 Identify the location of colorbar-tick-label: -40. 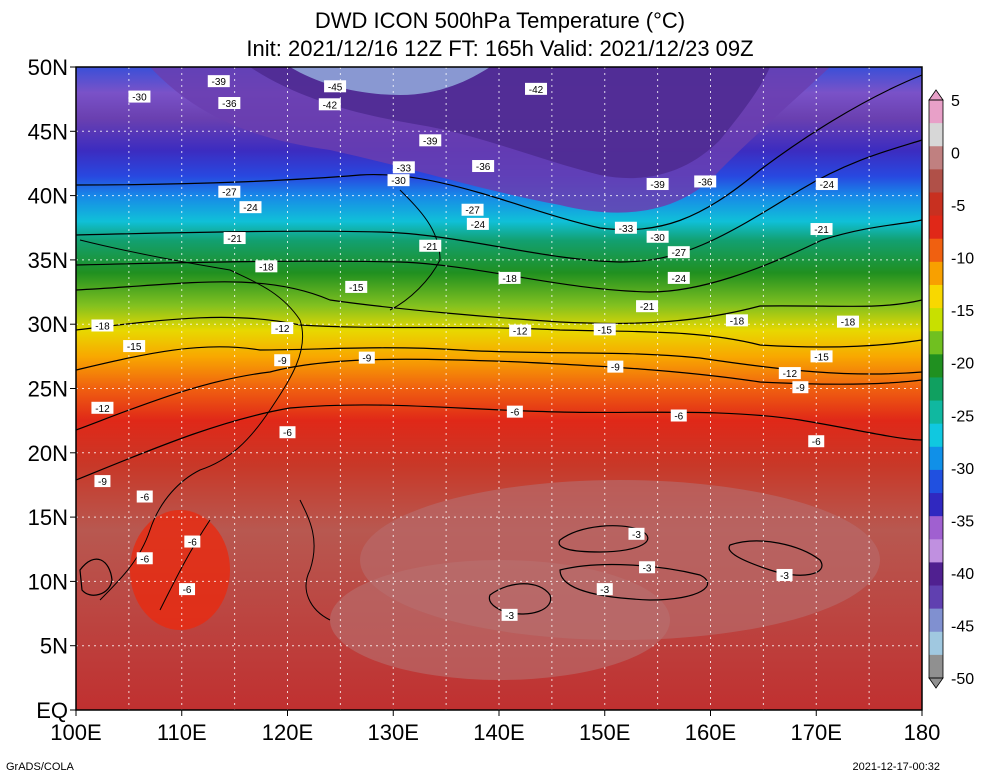
(962, 574).